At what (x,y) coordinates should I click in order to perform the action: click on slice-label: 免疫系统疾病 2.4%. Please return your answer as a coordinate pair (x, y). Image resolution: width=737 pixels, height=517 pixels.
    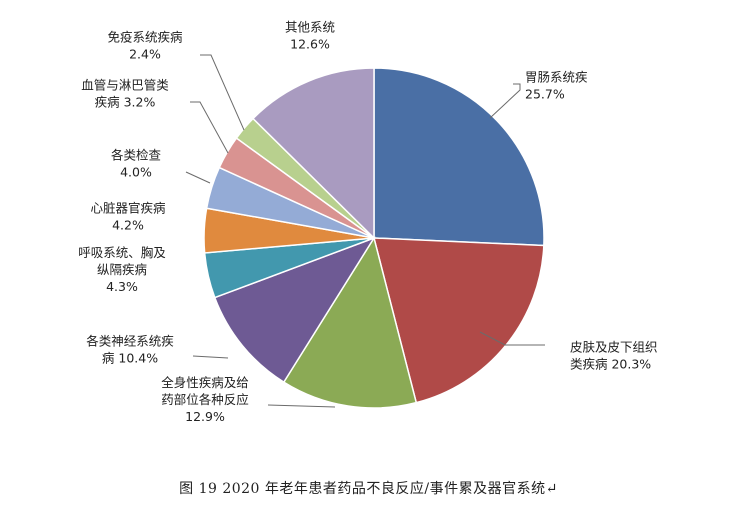
    Looking at the image, I should click on (144, 46).